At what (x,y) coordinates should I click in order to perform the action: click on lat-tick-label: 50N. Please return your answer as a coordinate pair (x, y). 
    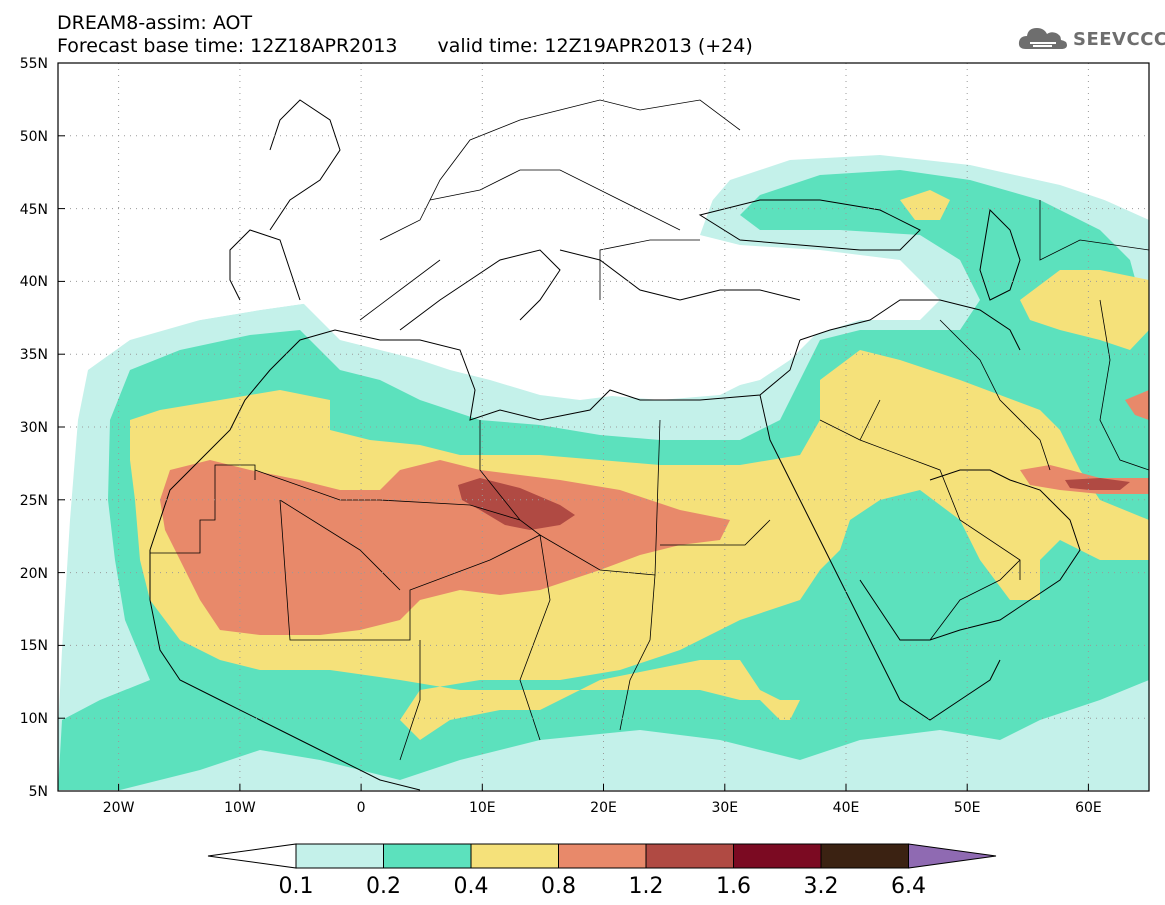
    Looking at the image, I should click on (34, 137).